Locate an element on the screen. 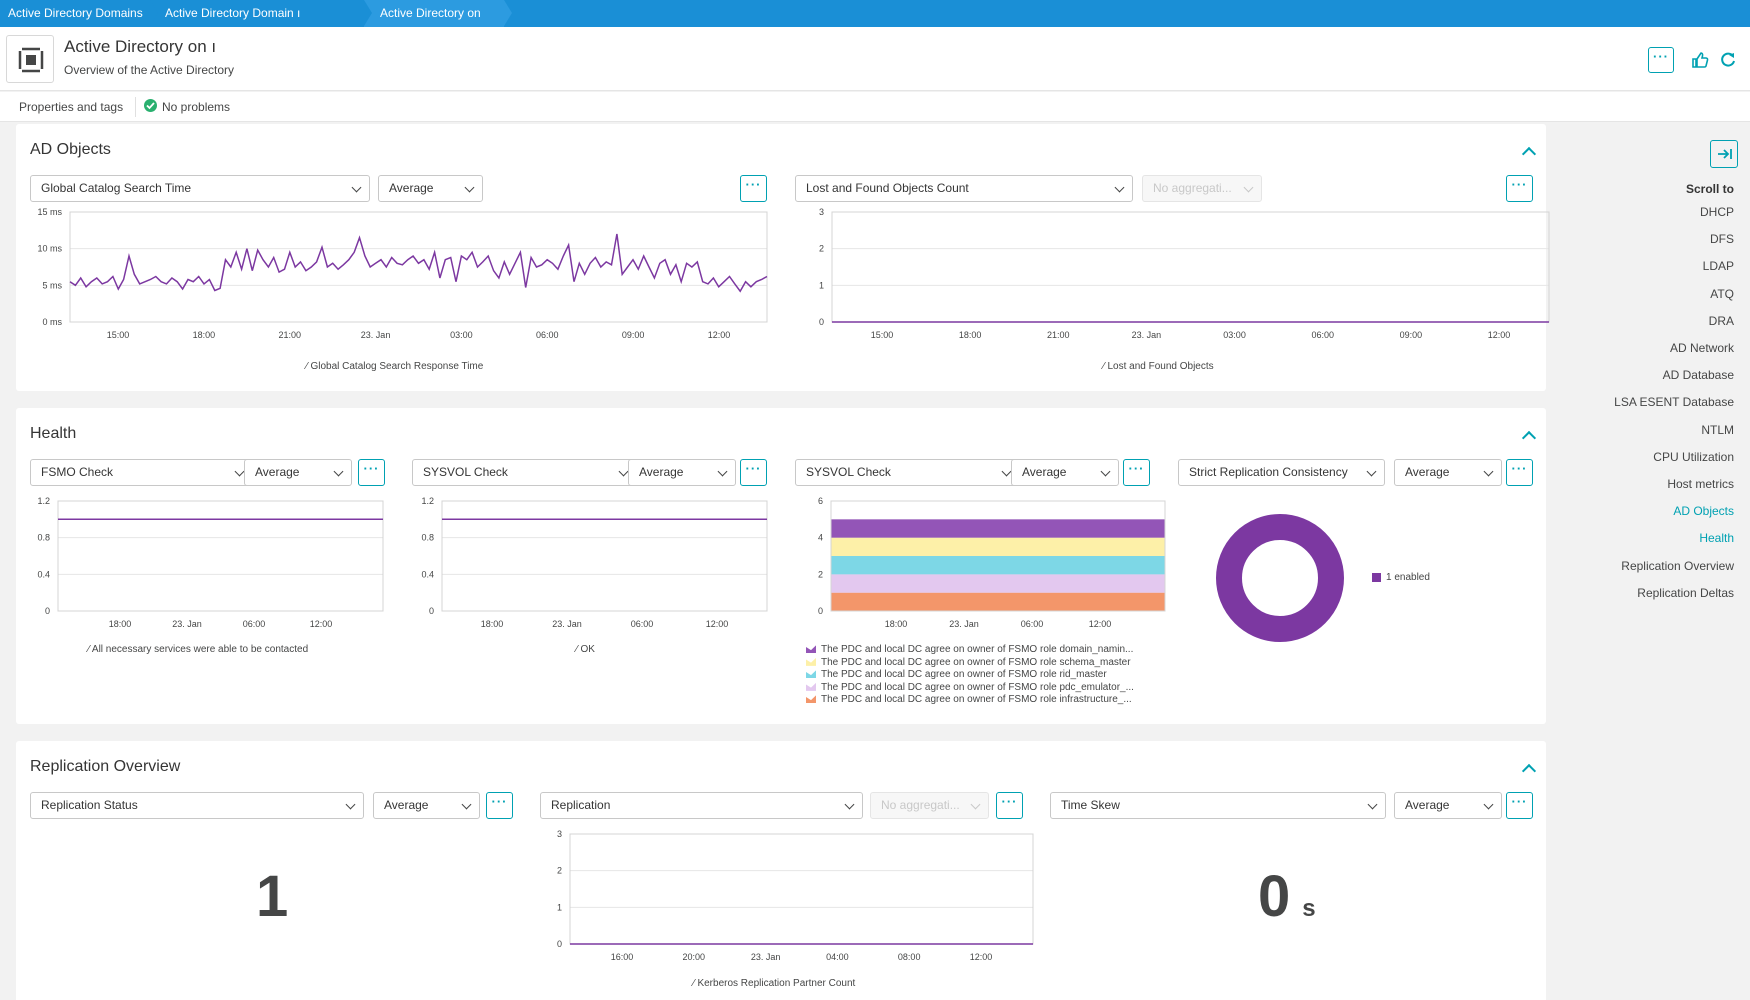 The image size is (1750, 1000). y-tick-label: 1 is located at coordinates (559, 907).